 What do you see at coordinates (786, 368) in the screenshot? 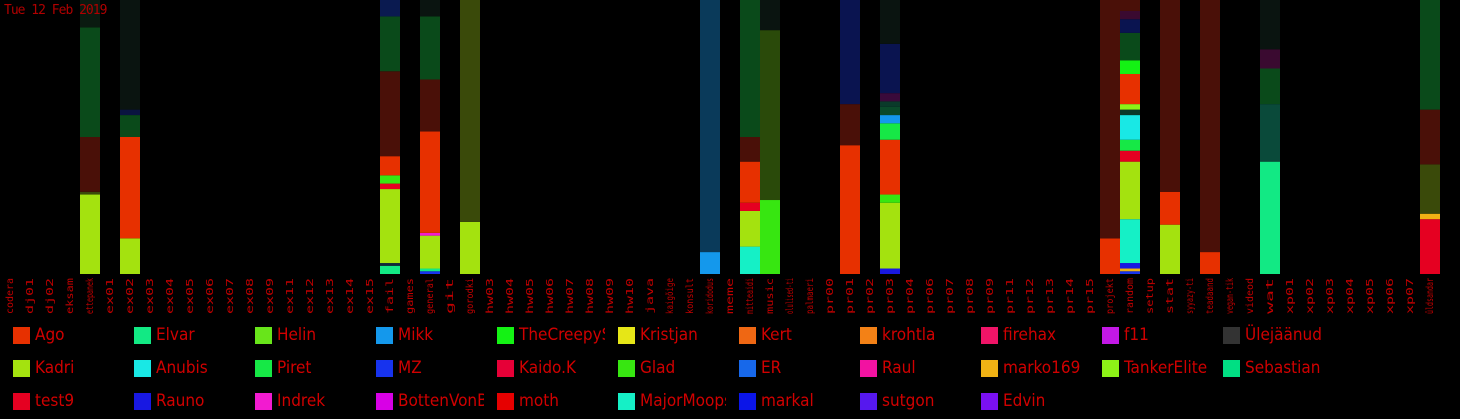
I see `legend-item: ER` at bounding box center [786, 368].